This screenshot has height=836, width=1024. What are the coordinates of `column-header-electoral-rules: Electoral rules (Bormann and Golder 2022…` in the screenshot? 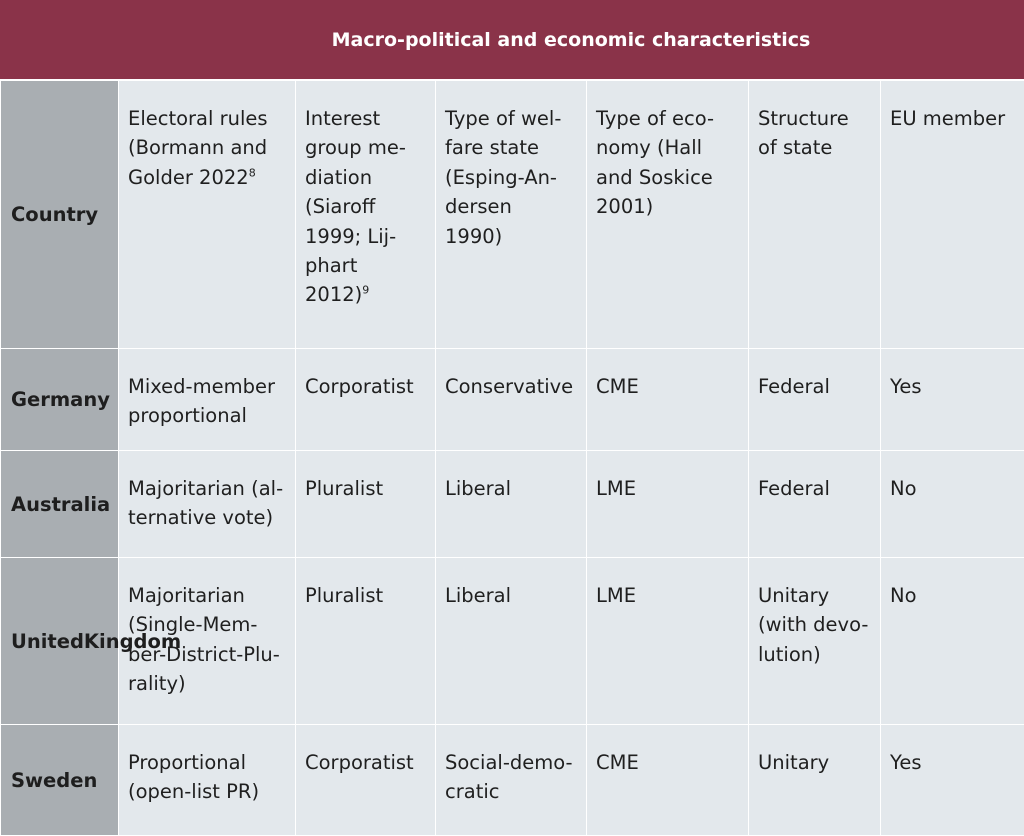 It's located at (207, 215).